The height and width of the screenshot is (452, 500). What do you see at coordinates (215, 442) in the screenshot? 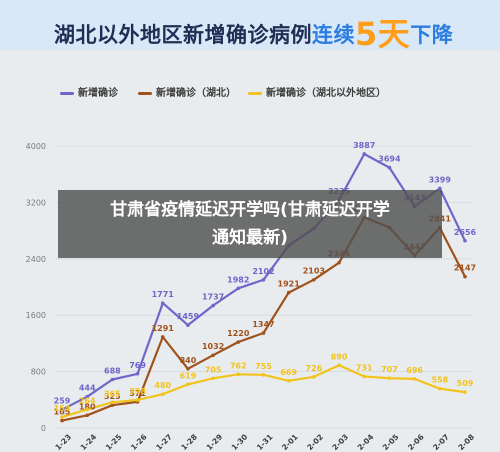
I see `x-tick-label: 1-29` at bounding box center [215, 442].